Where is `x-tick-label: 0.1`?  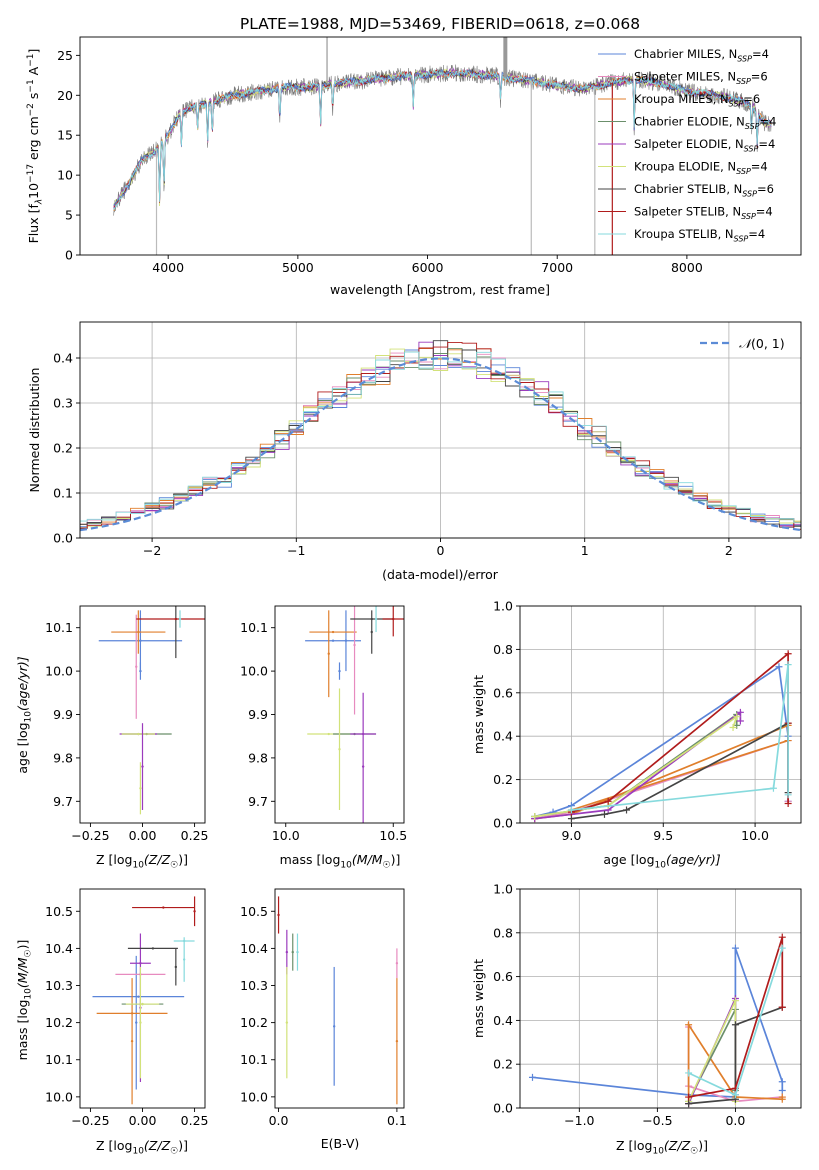 x-tick-label: 0.1 is located at coordinates (397, 1120).